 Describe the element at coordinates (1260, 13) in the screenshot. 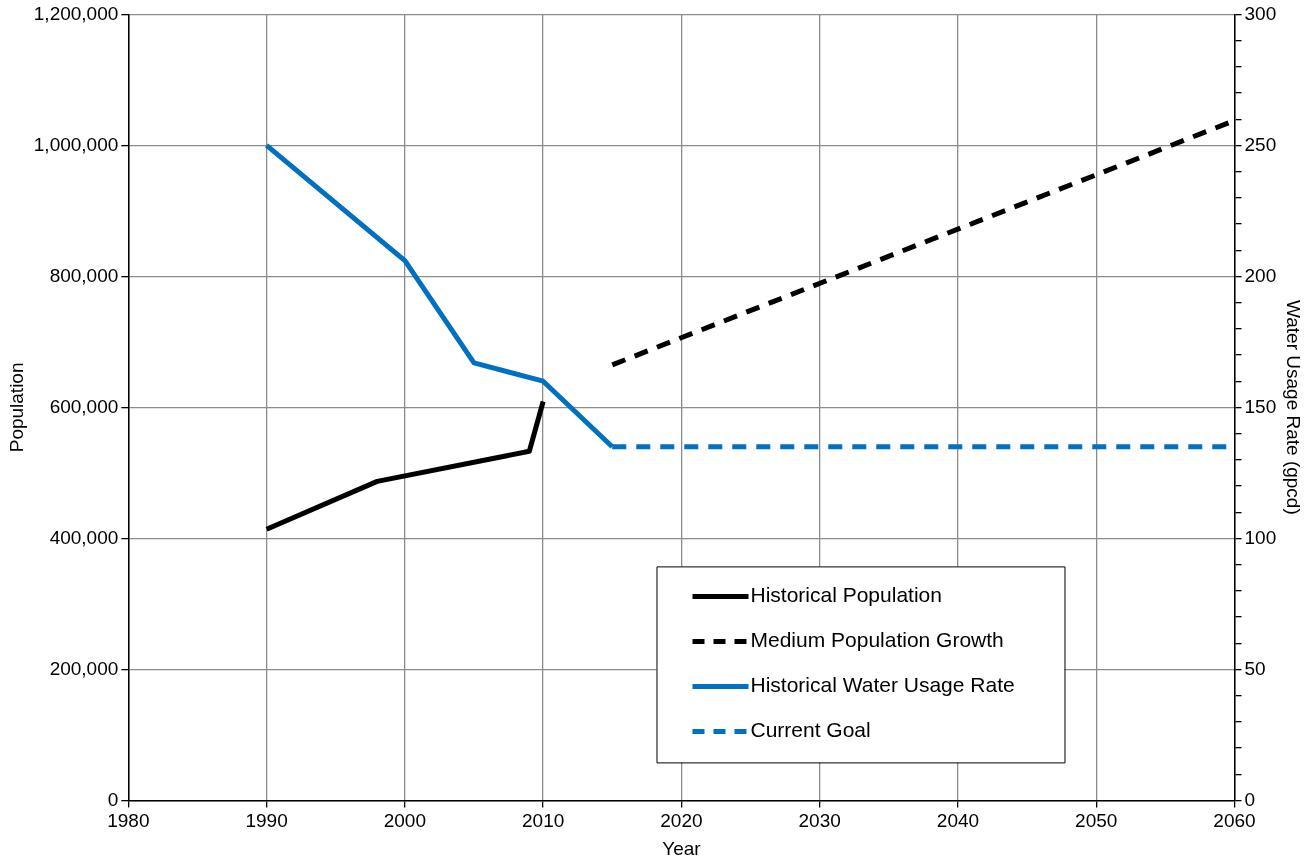

I see `y2-tick-label: 300` at that location.